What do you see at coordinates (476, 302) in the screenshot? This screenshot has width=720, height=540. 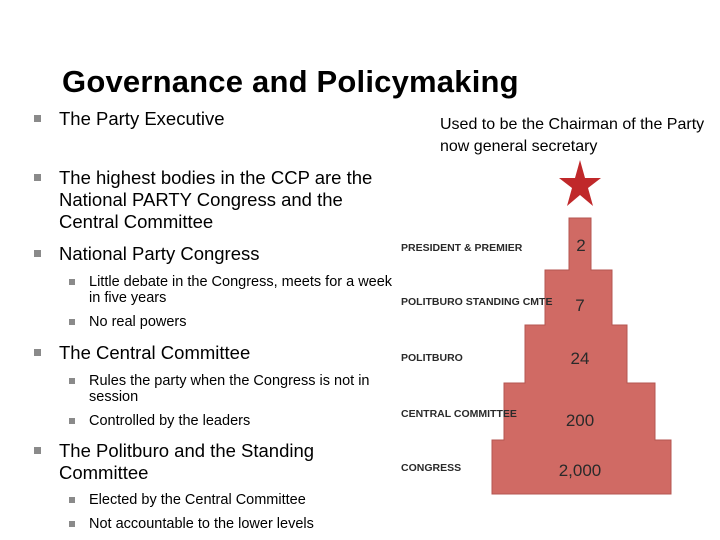 I see `tier-label: POLITBURO STANDING CMTE` at bounding box center [476, 302].